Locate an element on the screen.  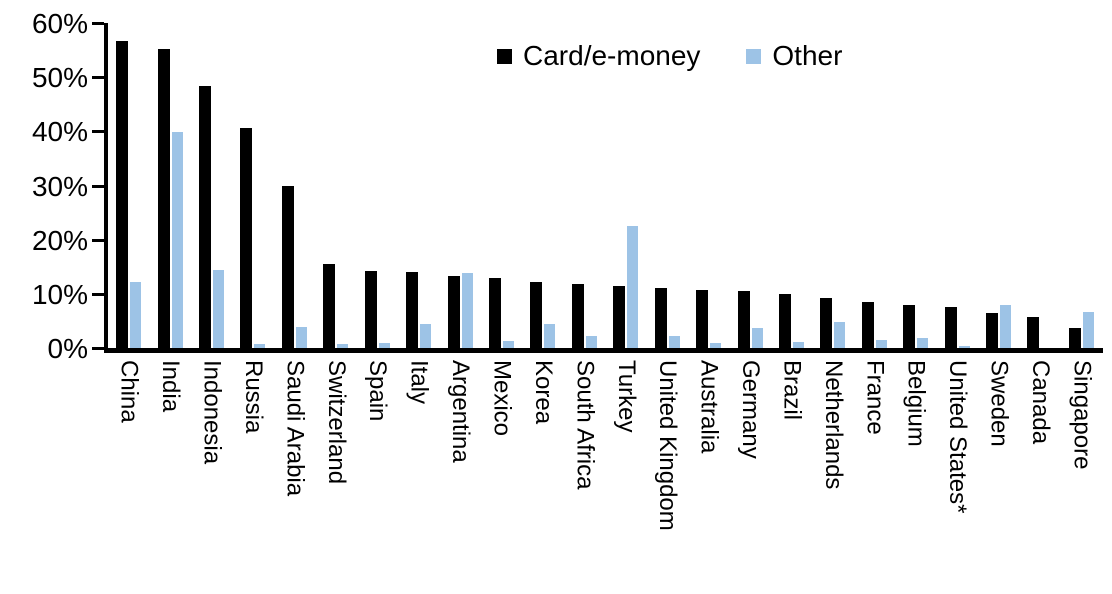
bar-other-turkey is located at coordinates (633, 286).